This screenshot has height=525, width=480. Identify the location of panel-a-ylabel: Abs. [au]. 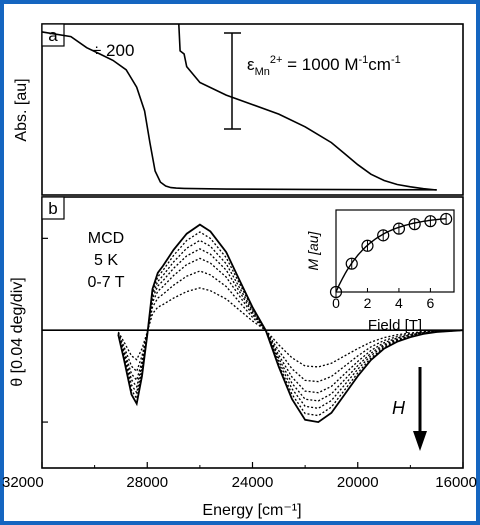
(21, 109).